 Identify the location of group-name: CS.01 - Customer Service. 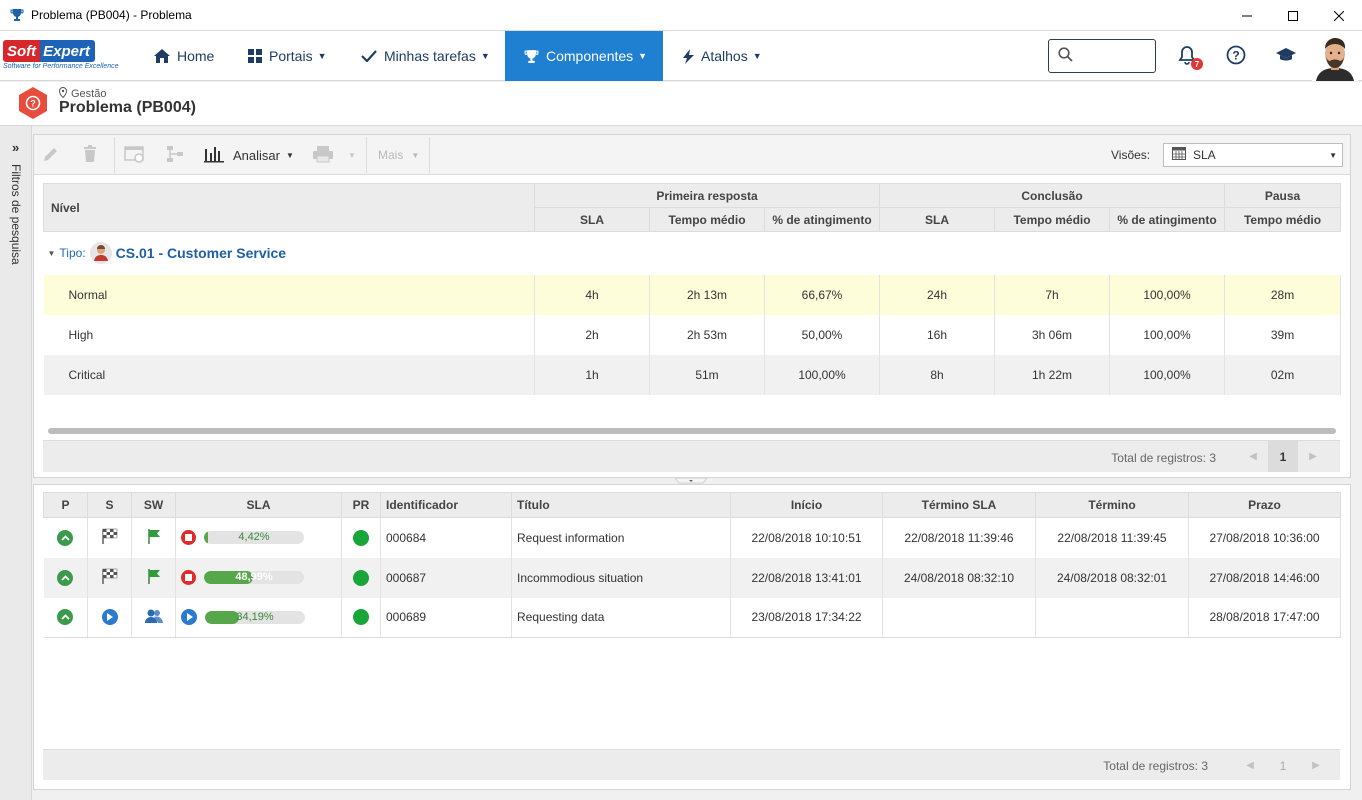
(201, 253).